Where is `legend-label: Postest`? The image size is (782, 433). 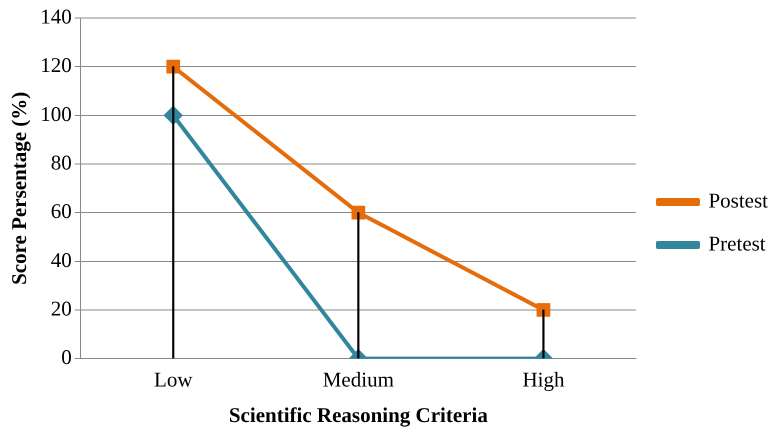 legend-label: Postest is located at coordinates (738, 200).